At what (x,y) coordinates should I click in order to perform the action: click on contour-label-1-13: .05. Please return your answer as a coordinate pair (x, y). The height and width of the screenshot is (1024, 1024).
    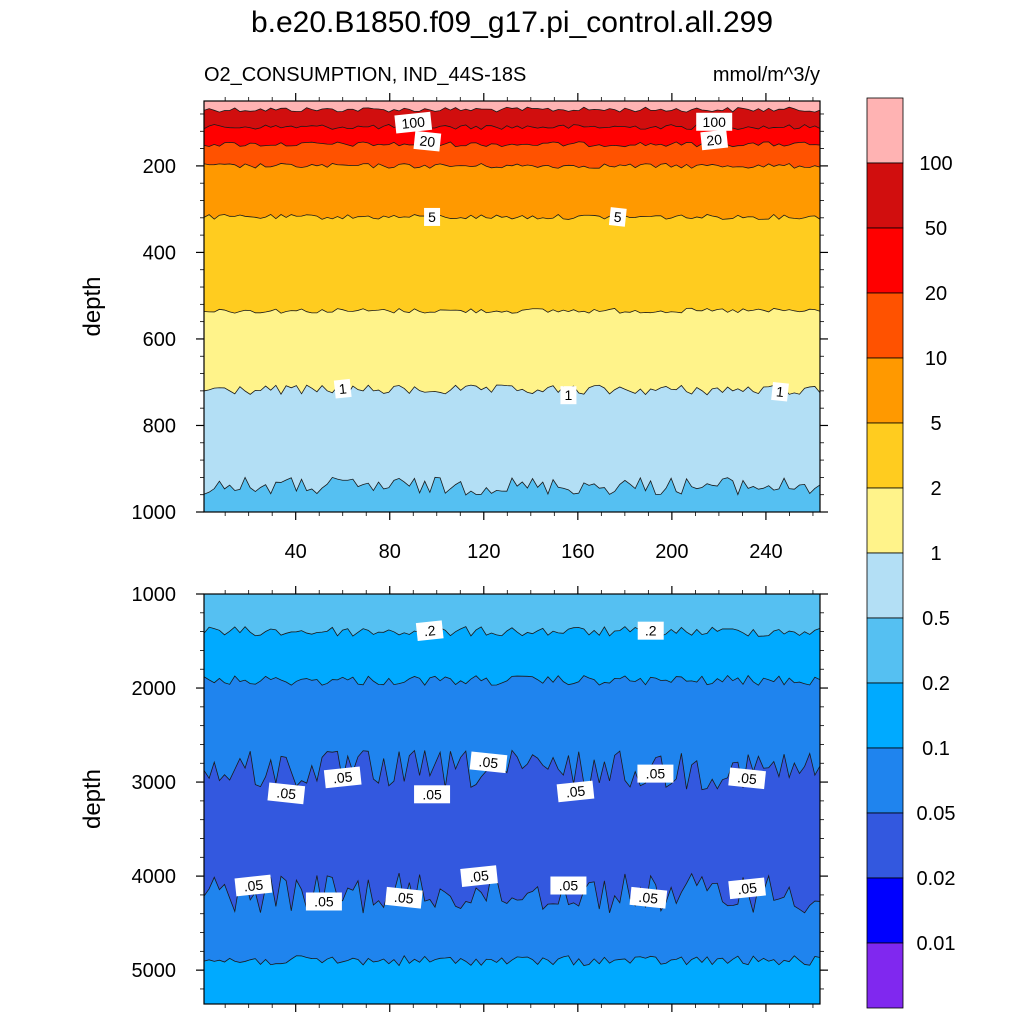
    Looking at the image, I should click on (568, 885).